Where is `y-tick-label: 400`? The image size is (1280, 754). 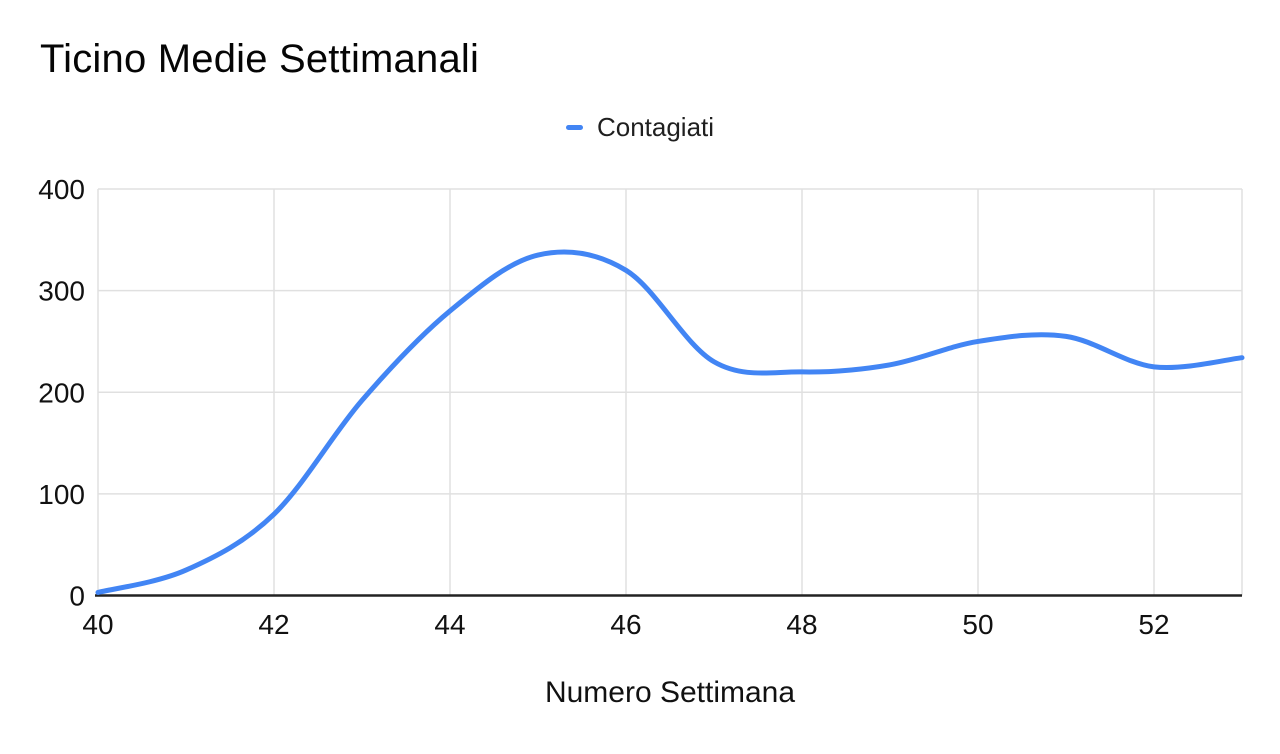
y-tick-label: 400 is located at coordinates (61, 189).